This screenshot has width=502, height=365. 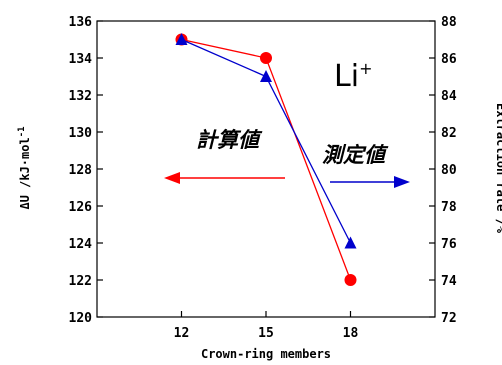 I want to click on right-tick-label: 84, so click(x=449, y=96).